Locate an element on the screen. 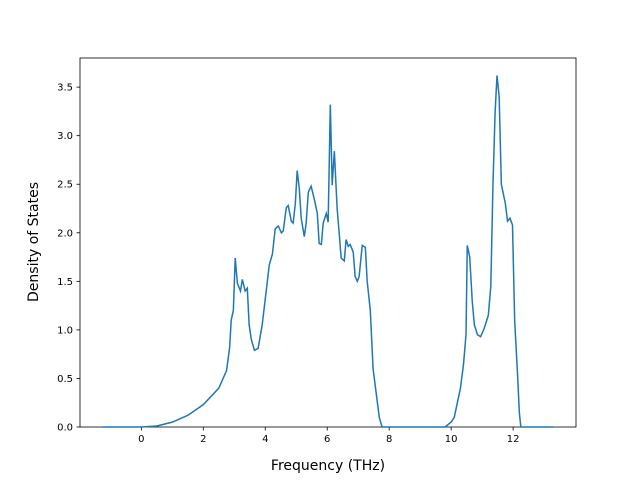  x-tick-label: 4 is located at coordinates (265, 439).